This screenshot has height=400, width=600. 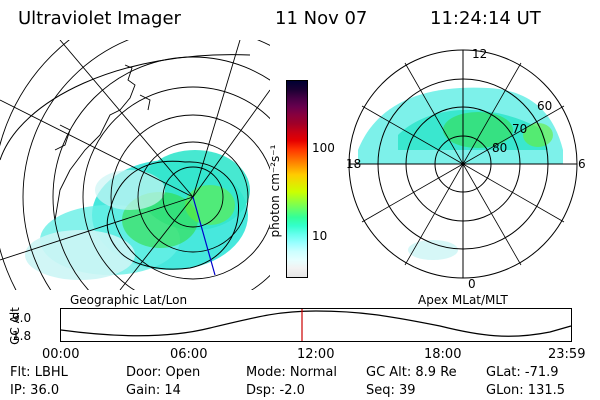 What do you see at coordinates (526, 390) in the screenshot?
I see `status-glon: GLon: 131.5` at bounding box center [526, 390].